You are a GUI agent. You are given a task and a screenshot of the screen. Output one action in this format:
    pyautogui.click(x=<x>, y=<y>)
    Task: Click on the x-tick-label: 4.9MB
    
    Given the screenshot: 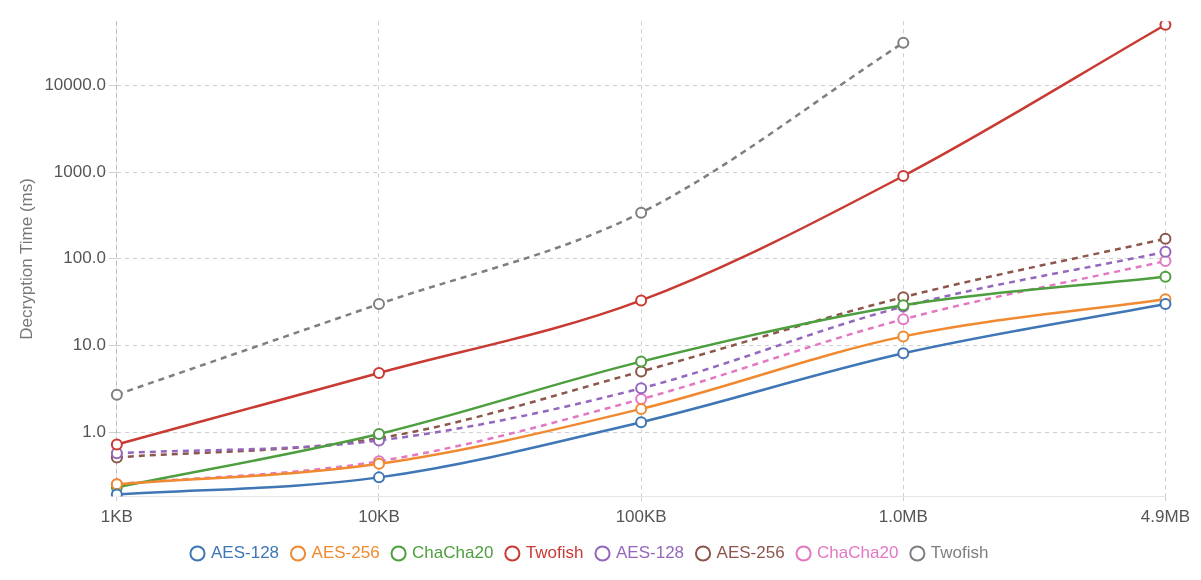 What is the action you would take?
    pyautogui.click(x=1165, y=517)
    